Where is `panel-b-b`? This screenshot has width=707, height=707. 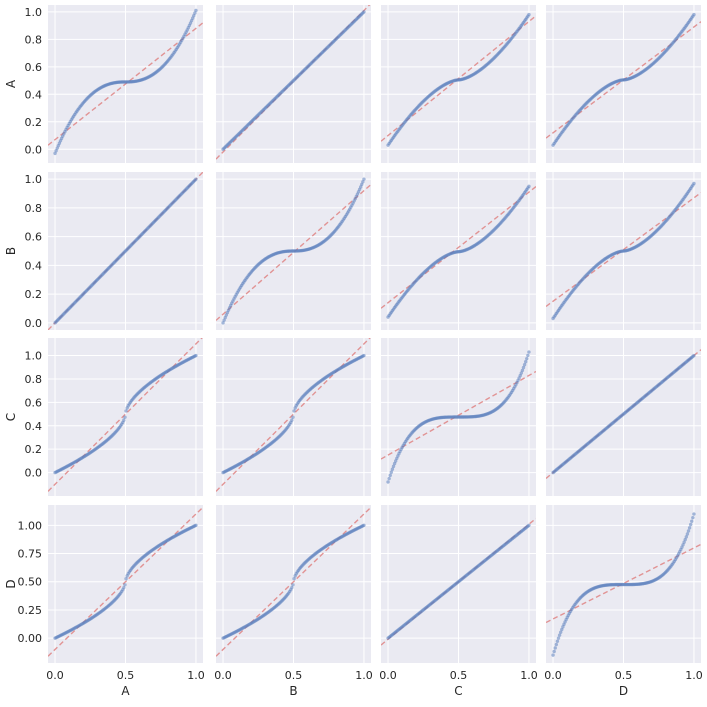
panel-b-b is located at coordinates (293, 251).